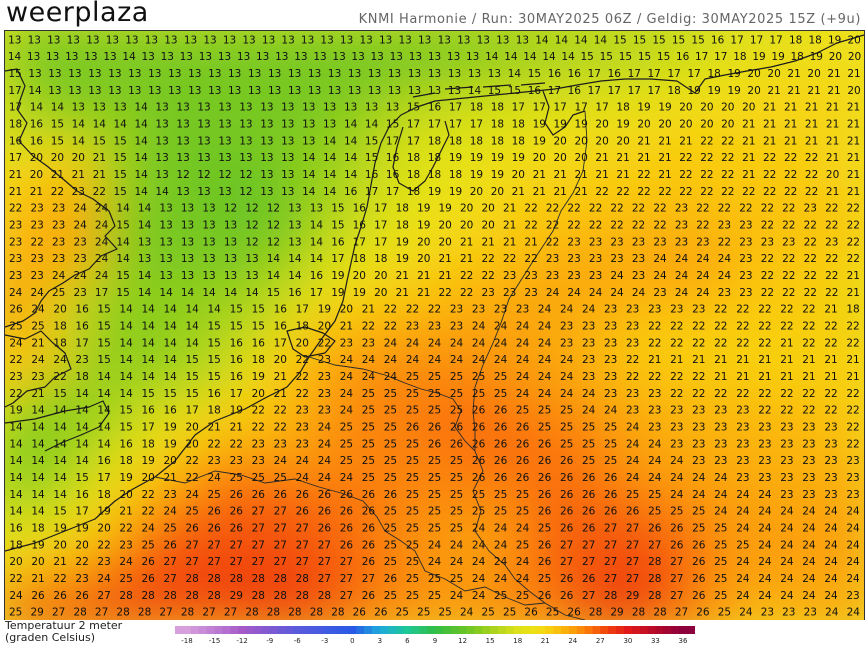 The height and width of the screenshot is (650, 867). I want to click on color-scale-tick-label: 36, so click(683, 641).